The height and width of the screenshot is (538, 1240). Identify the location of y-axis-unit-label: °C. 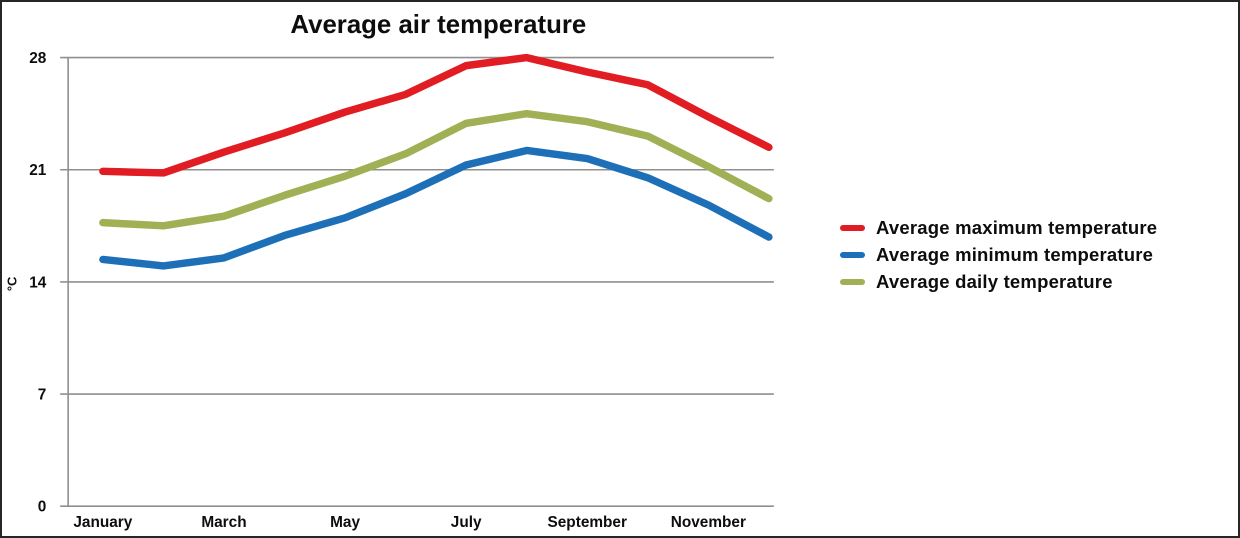
(12, 284).